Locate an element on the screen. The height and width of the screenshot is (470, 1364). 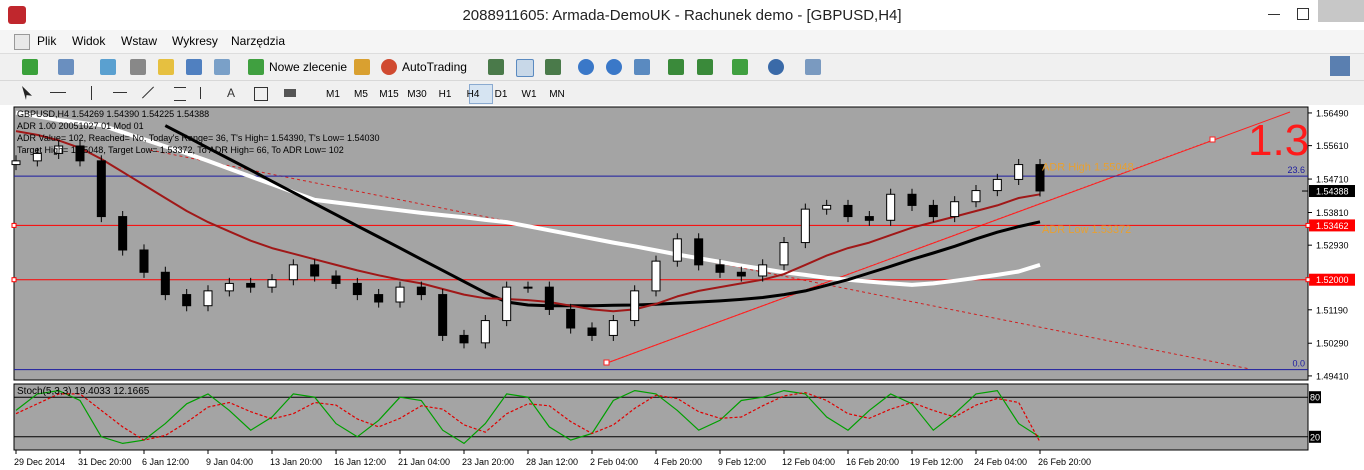
timeframe-button: M30 is located at coordinates (417, 94).